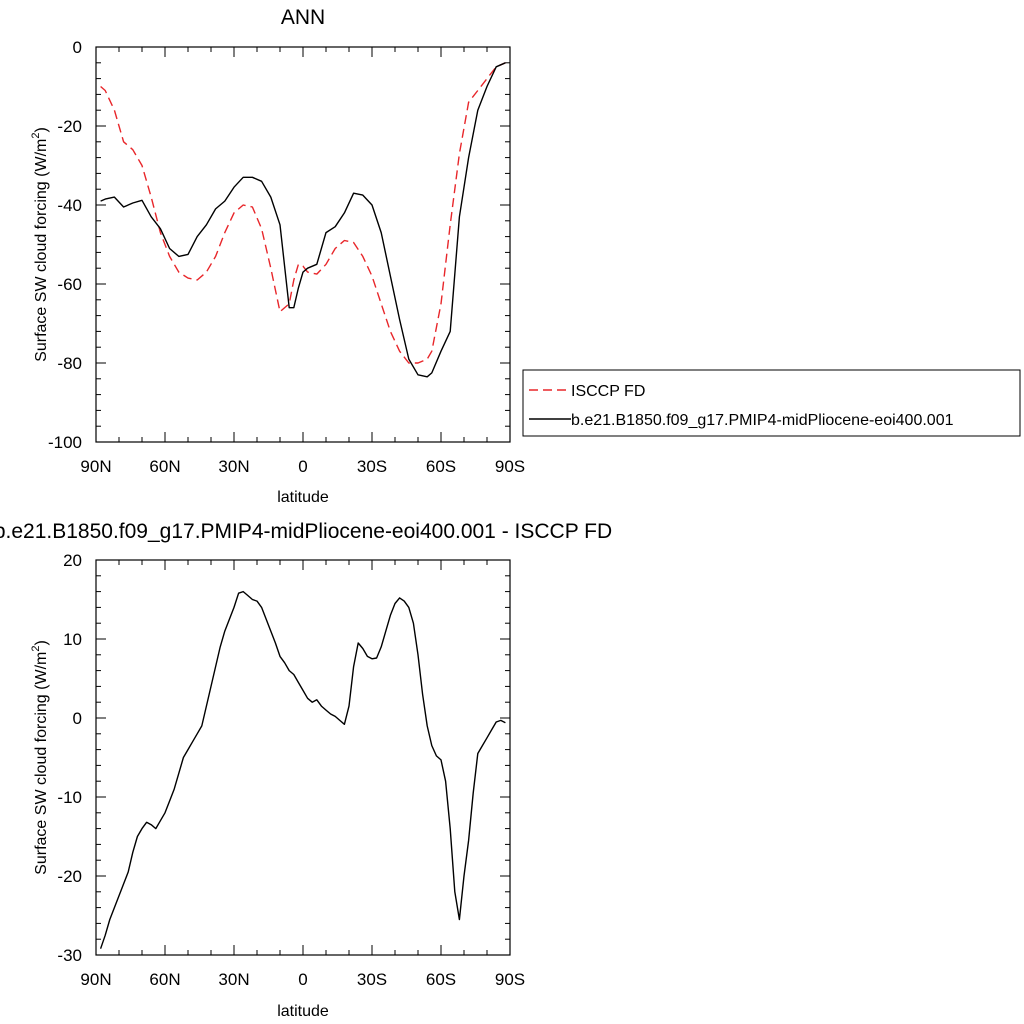 The width and height of the screenshot is (1024, 1024). Describe the element at coordinates (608, 391) in the screenshot. I see `legend-label: ISCCP FD` at that location.